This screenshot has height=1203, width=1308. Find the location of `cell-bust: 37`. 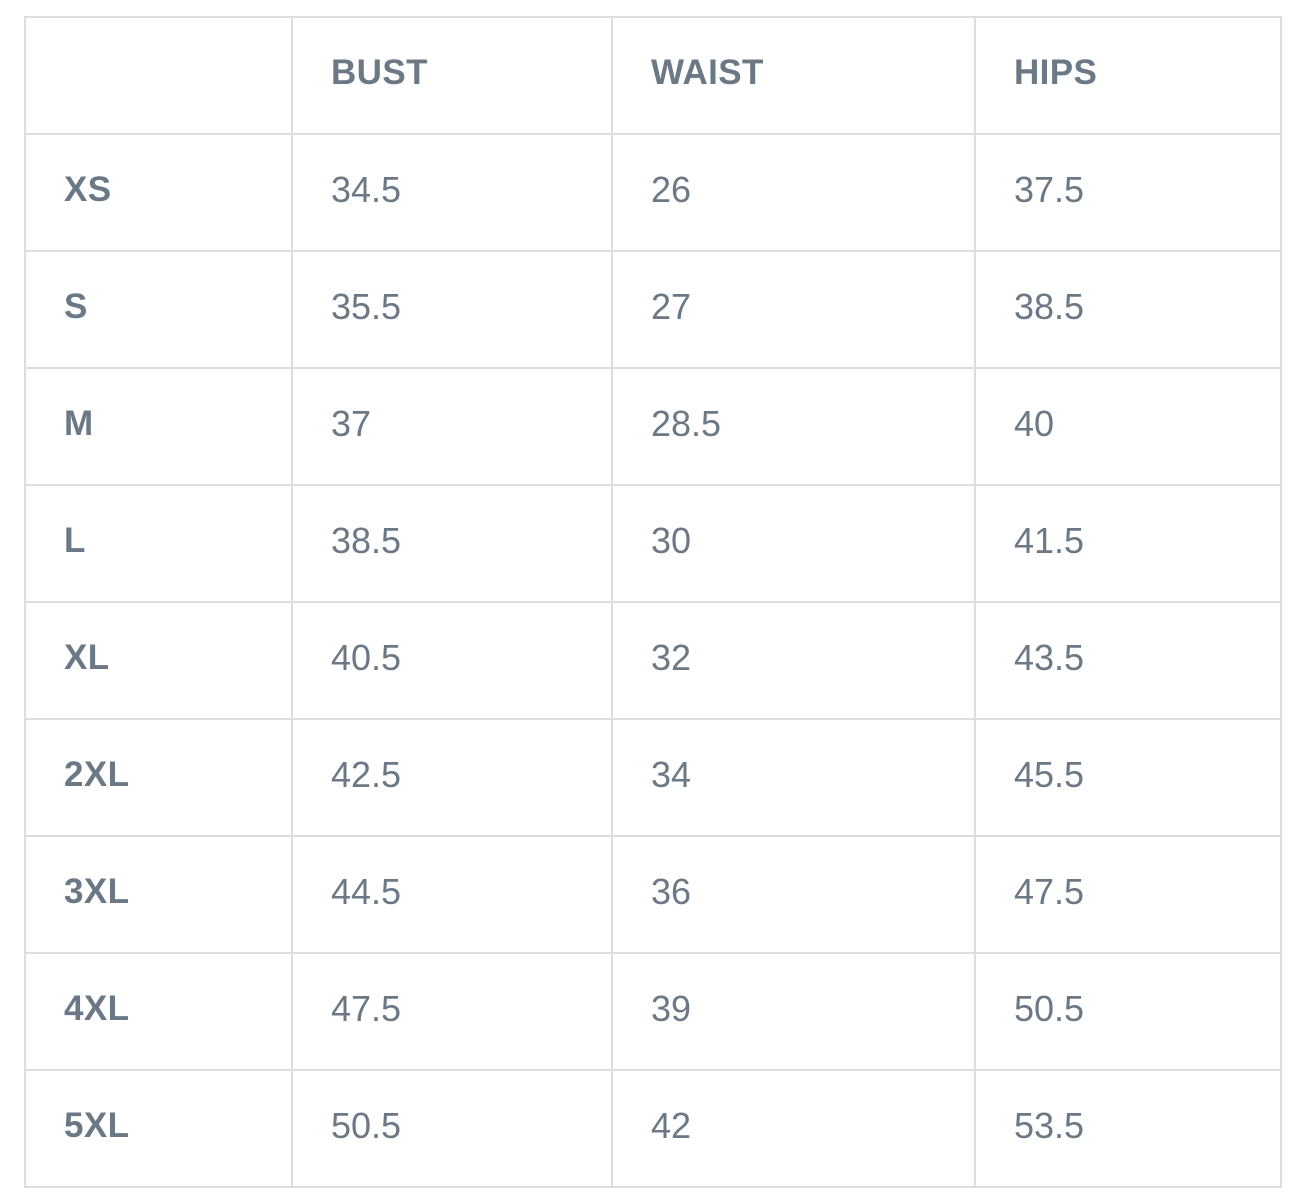

cell-bust: 37 is located at coordinates (452, 426).